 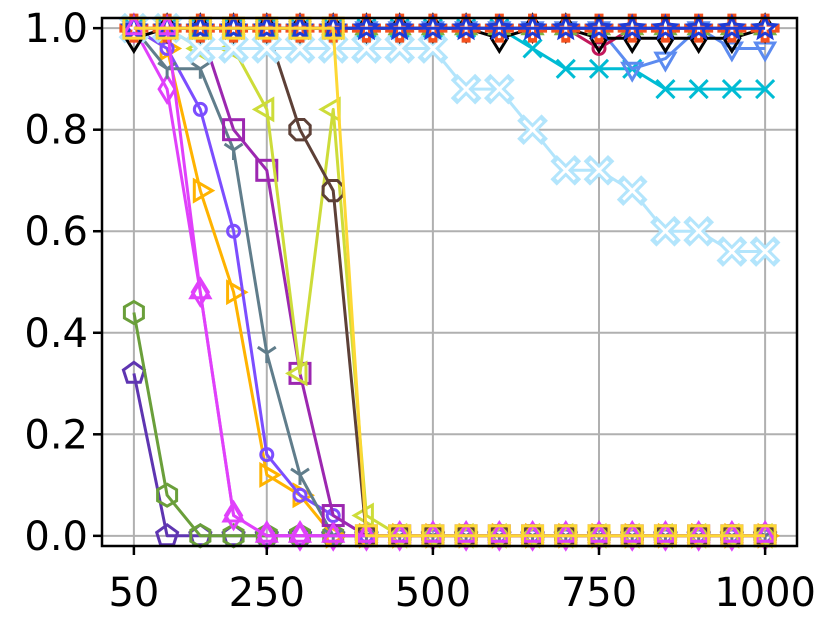 I want to click on y-tick-label: 1.0, so click(x=56, y=29).